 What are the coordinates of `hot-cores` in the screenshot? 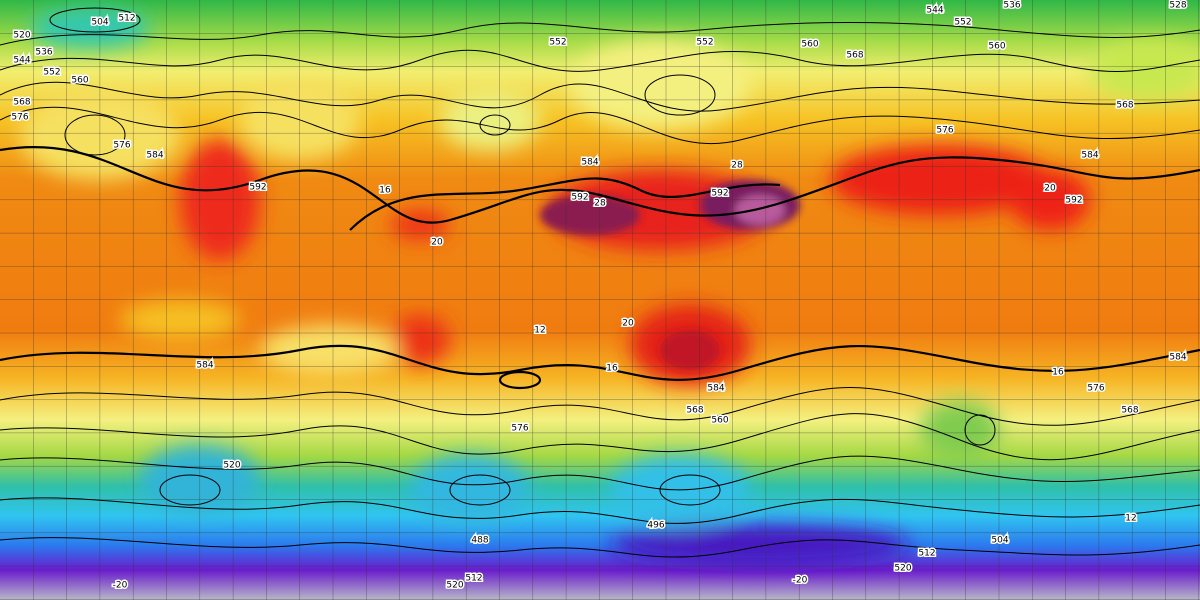 It's located at (670, 275).